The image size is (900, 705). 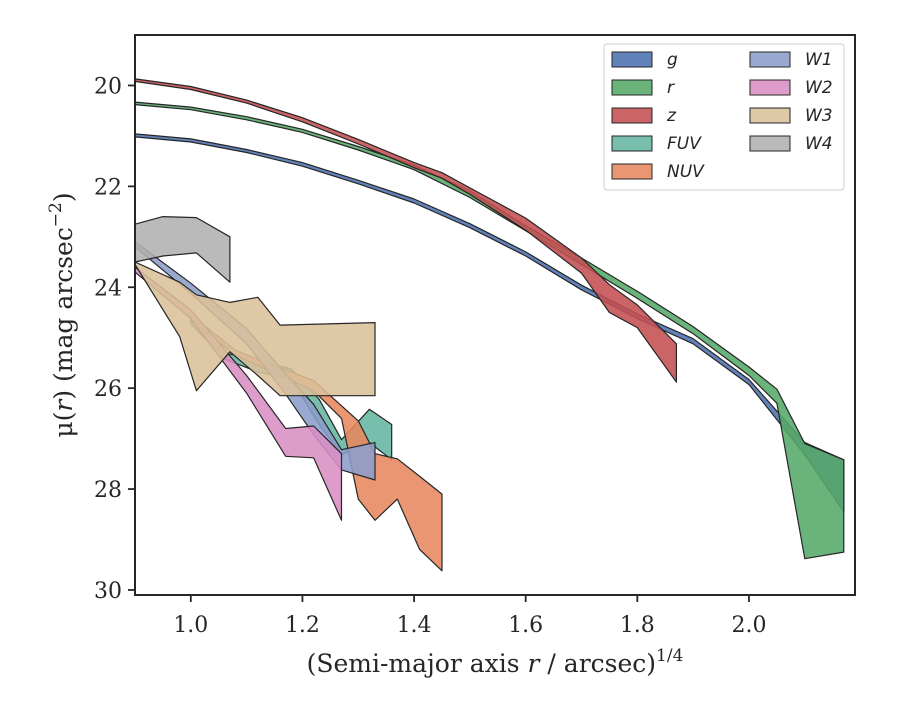 I want to click on y-tick-label: 28, so click(x=108, y=490).